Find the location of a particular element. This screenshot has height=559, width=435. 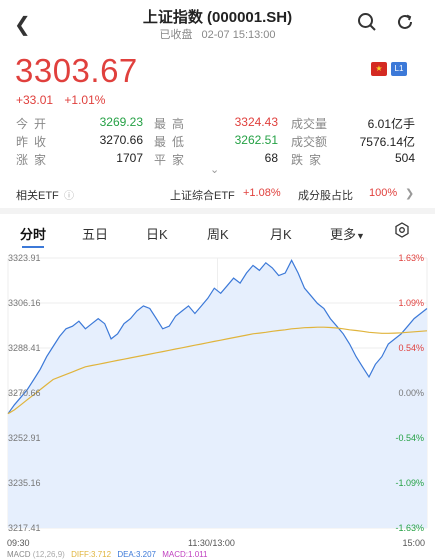

advancers-value: 1707 is located at coordinates (129, 158).